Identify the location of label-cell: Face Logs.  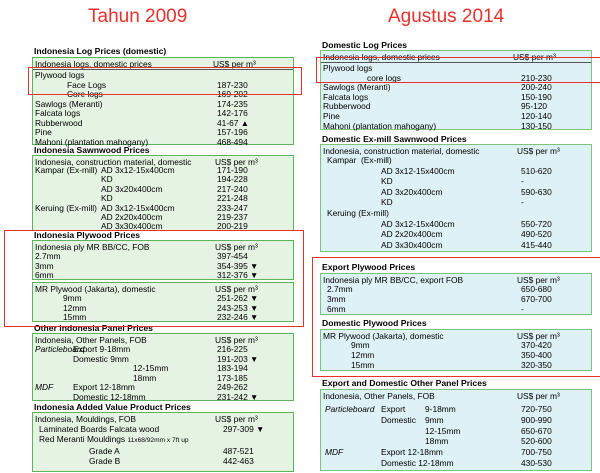
(87, 84).